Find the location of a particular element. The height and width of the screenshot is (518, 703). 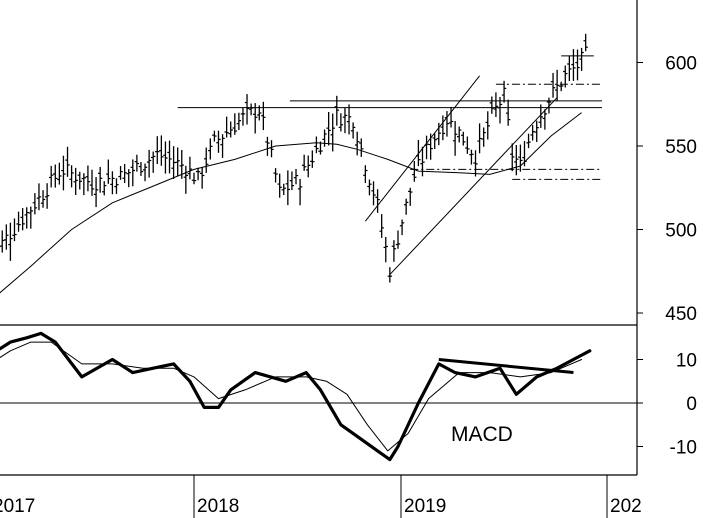

indicator-trend-lines is located at coordinates (506, 366).